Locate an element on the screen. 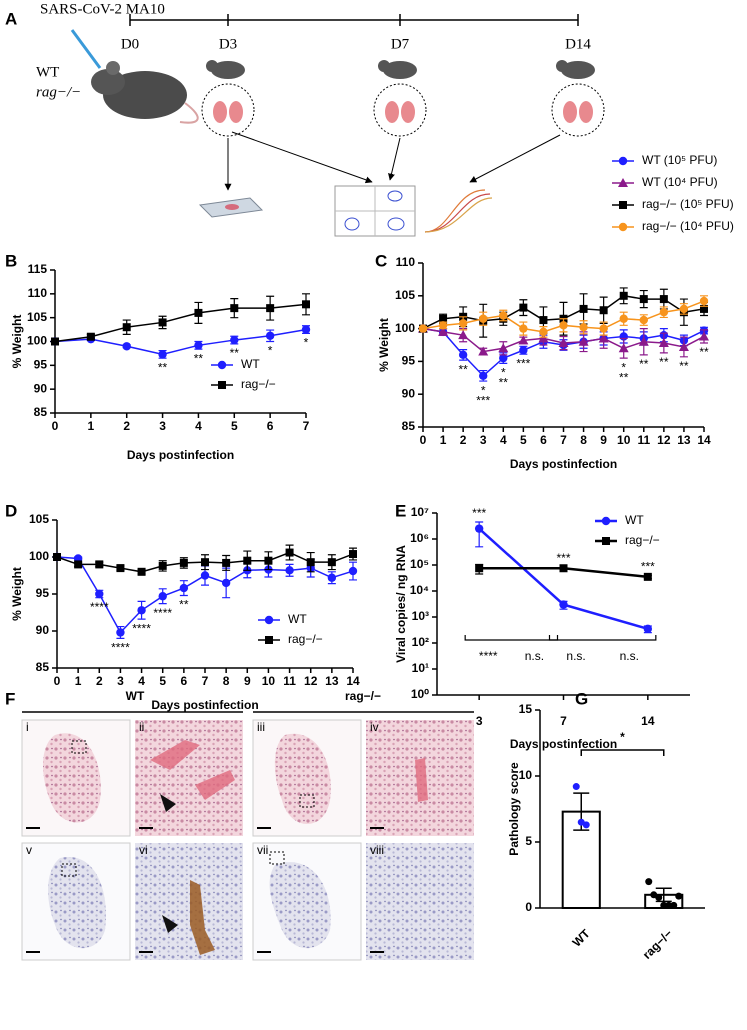  subpanel-label: vi is located at coordinates (143, 850).